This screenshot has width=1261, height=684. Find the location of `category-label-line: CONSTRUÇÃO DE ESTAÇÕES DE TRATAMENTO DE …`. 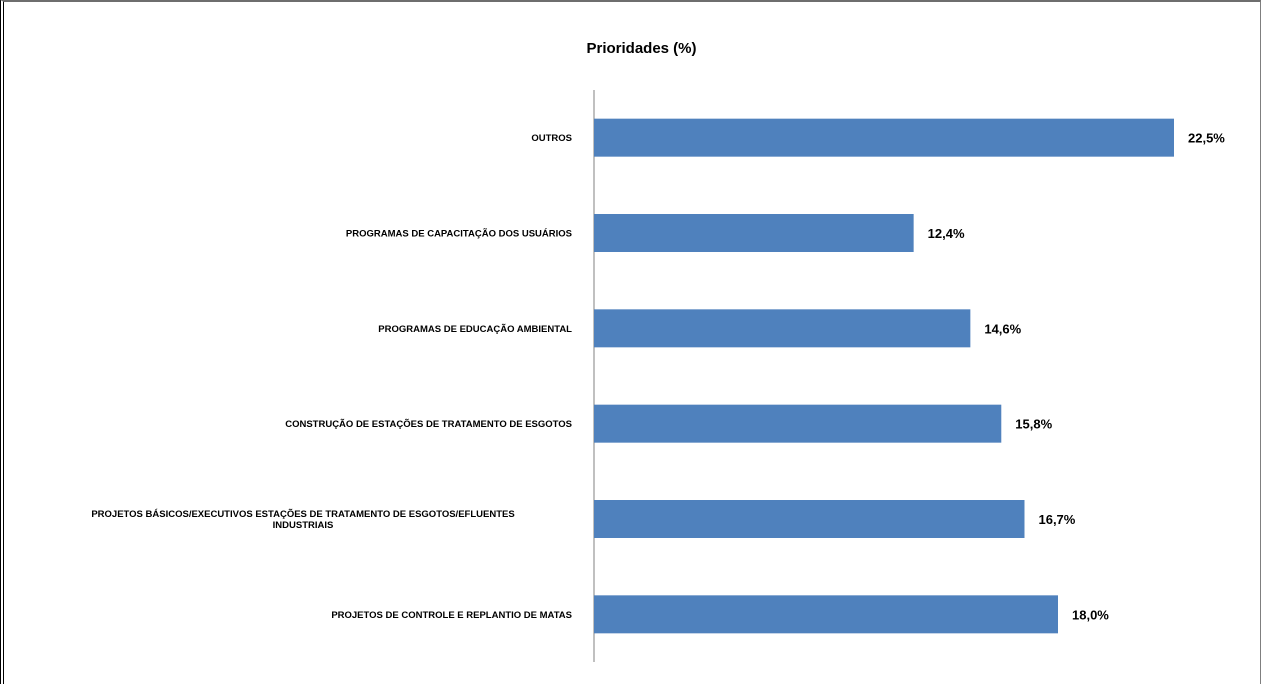

category-label-line: CONSTRUÇÃO DE ESTAÇÕES DE TRATAMENTO DE … is located at coordinates (428, 424).